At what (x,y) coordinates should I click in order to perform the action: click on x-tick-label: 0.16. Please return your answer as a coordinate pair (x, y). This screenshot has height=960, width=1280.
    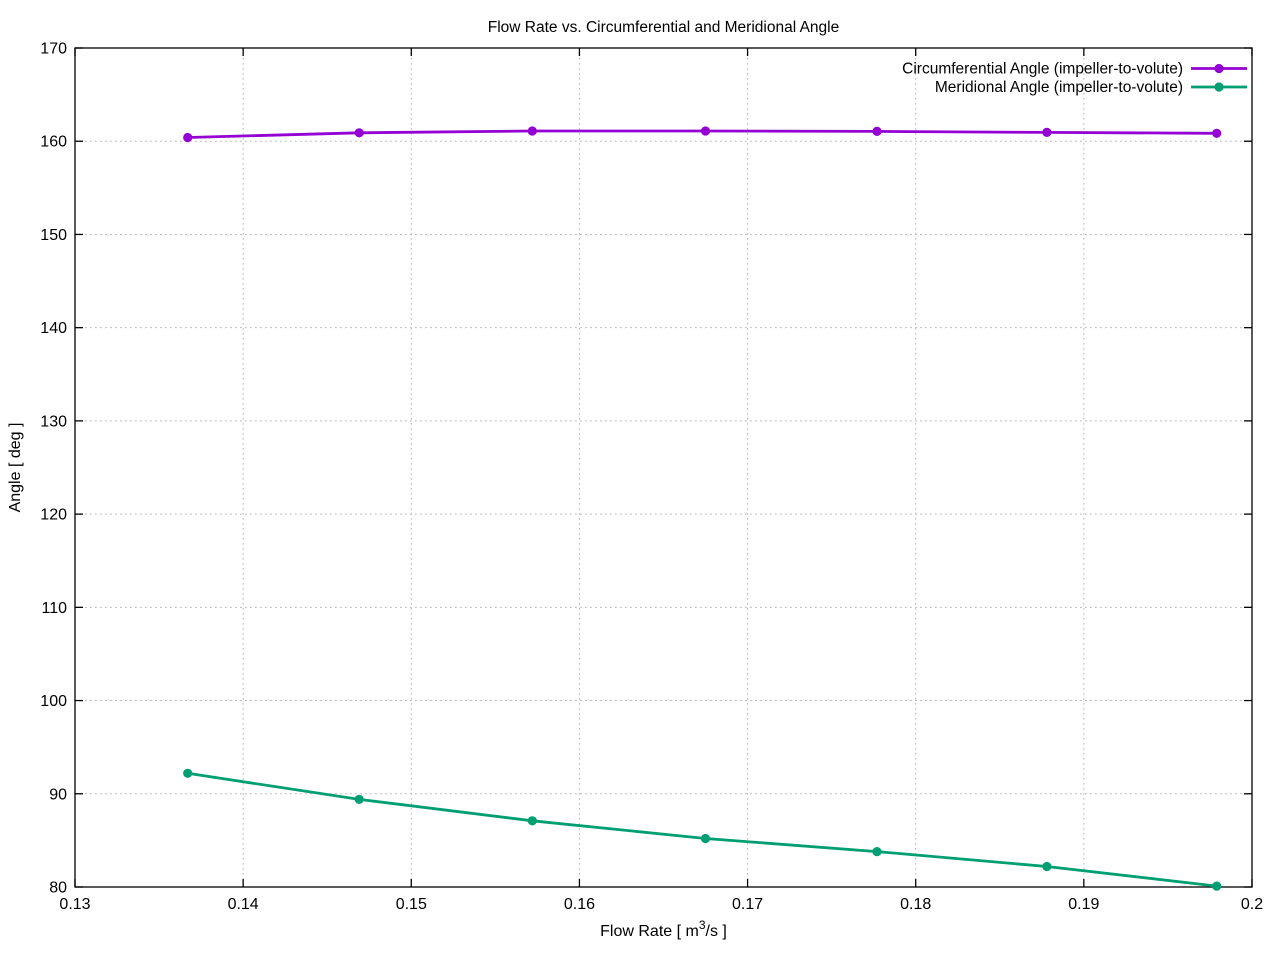
    Looking at the image, I should click on (579, 904).